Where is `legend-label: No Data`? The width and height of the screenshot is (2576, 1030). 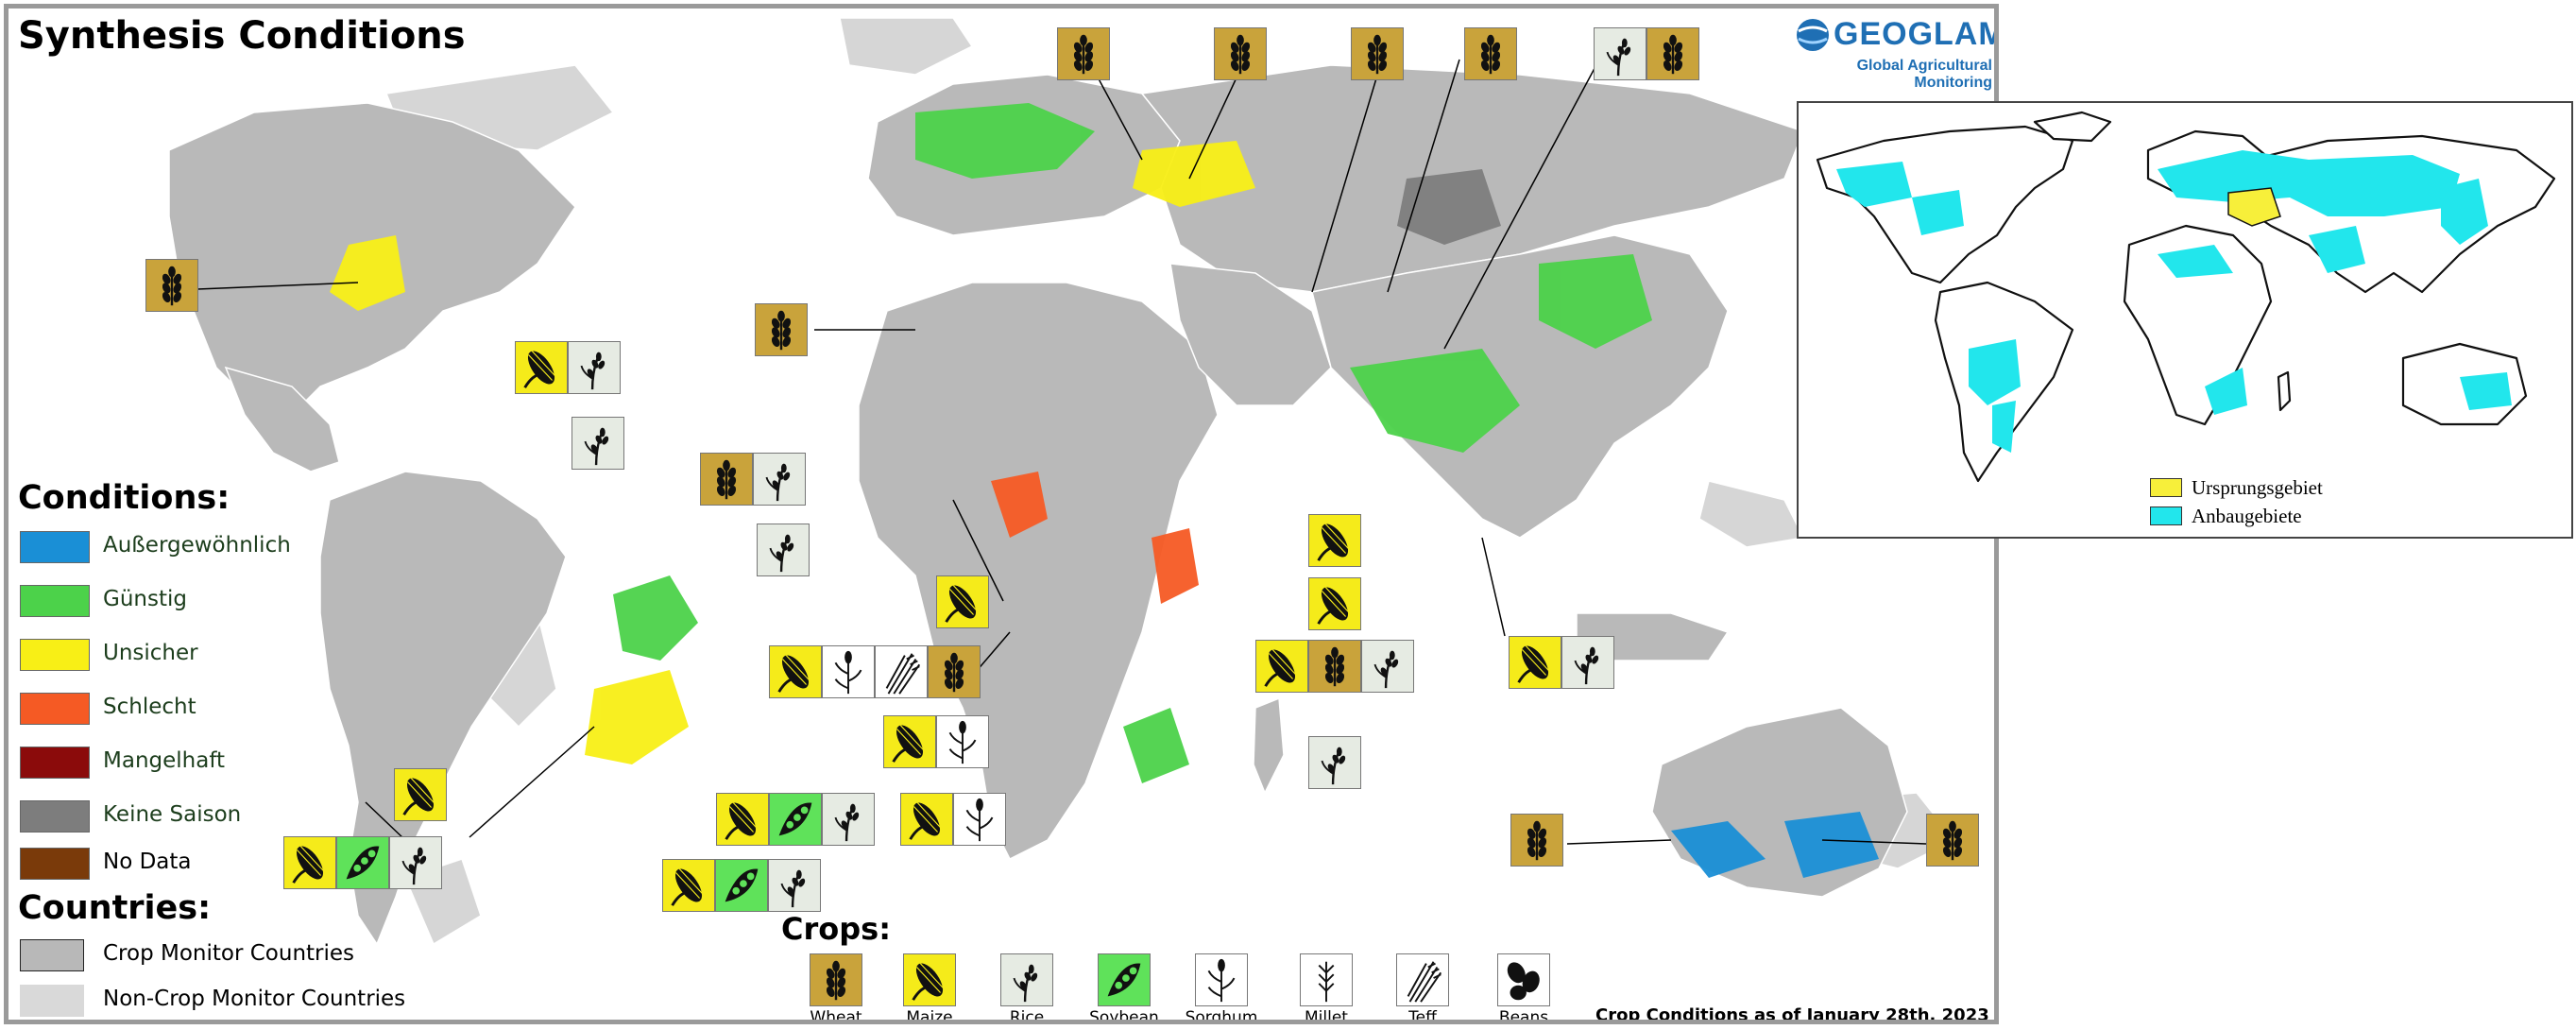 legend-label: No Data is located at coordinates (148, 862).